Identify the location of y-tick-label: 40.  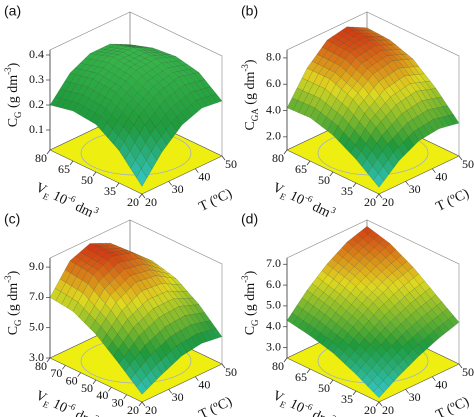
(102, 395).